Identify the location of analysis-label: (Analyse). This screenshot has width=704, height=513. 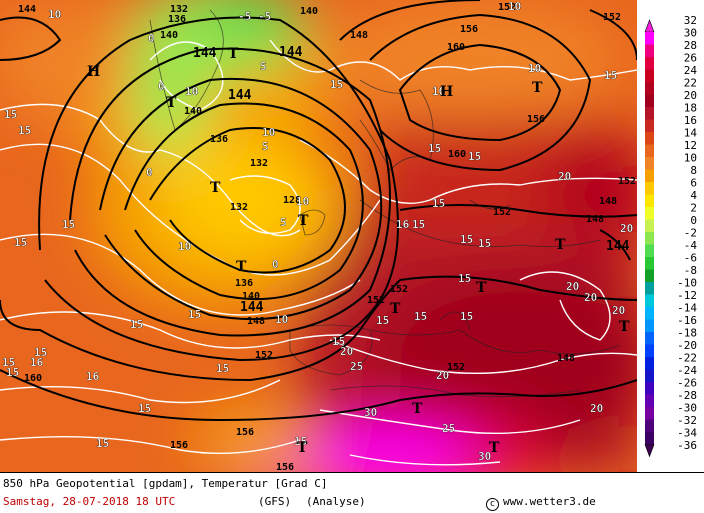
(336, 501).